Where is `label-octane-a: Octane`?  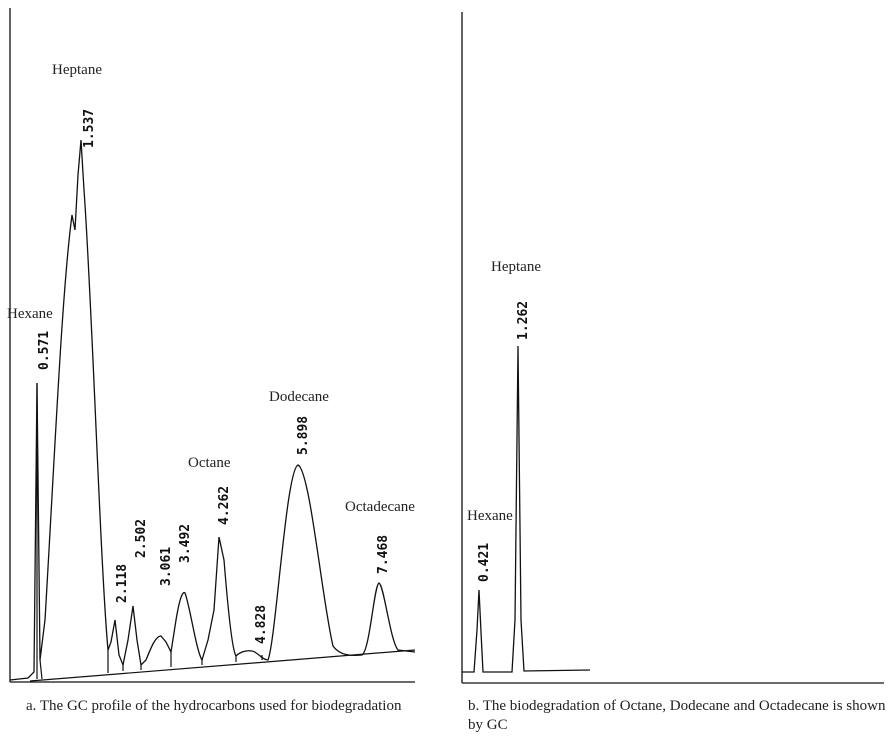 label-octane-a: Octane is located at coordinates (209, 463).